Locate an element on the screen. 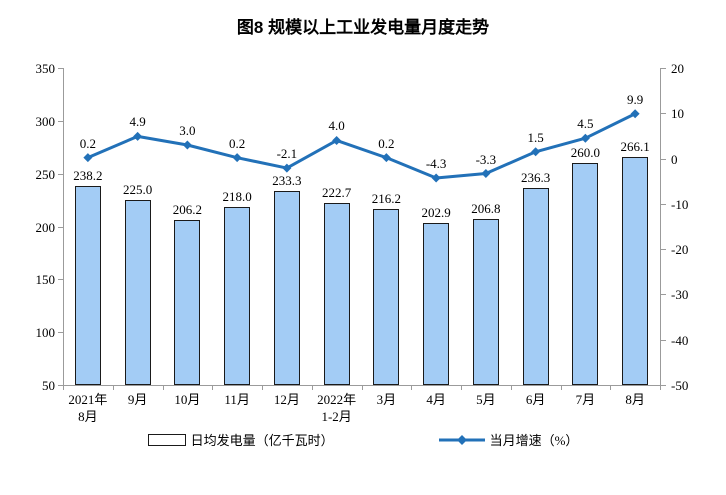  x-tick-label: 12月 is located at coordinates (286, 399).